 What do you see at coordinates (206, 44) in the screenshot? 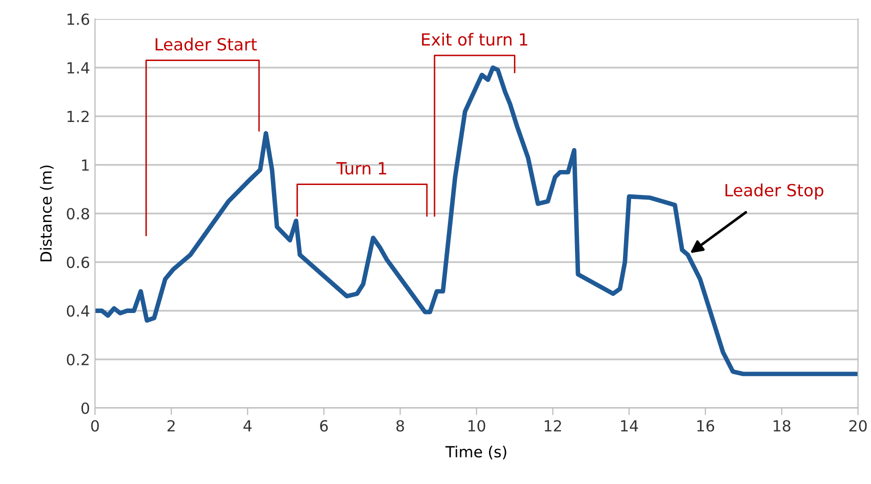
I see `annotation: Leader Start` at bounding box center [206, 44].